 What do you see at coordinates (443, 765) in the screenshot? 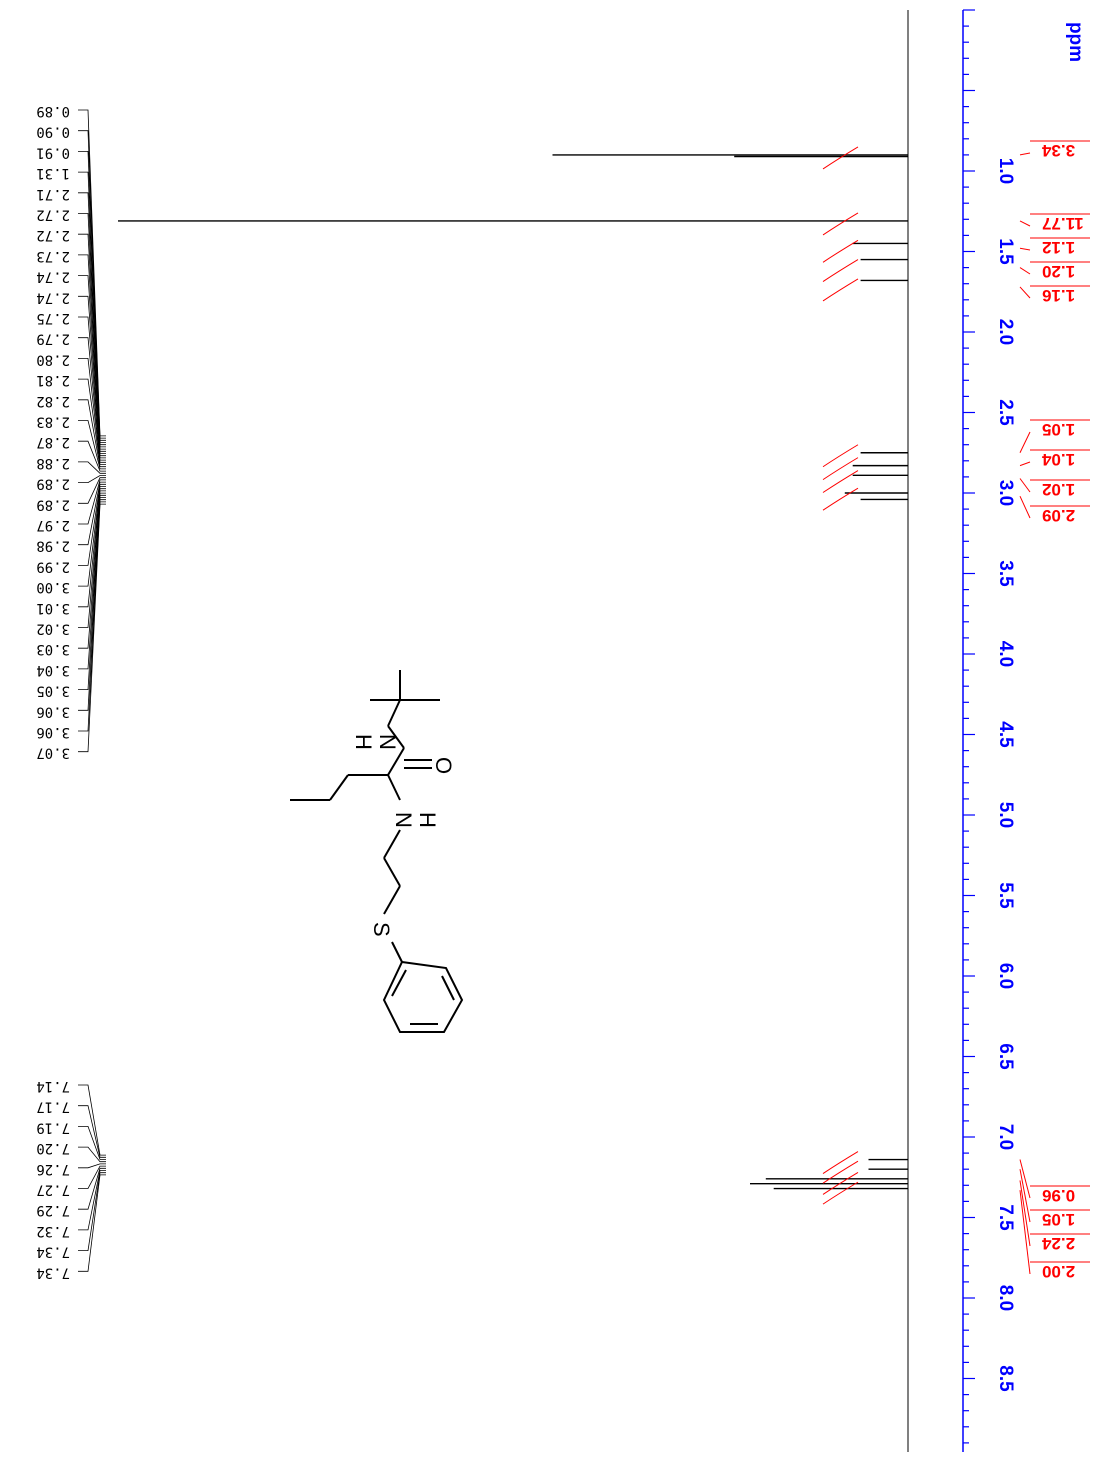
I see `atom-label-o: O` at bounding box center [443, 765].